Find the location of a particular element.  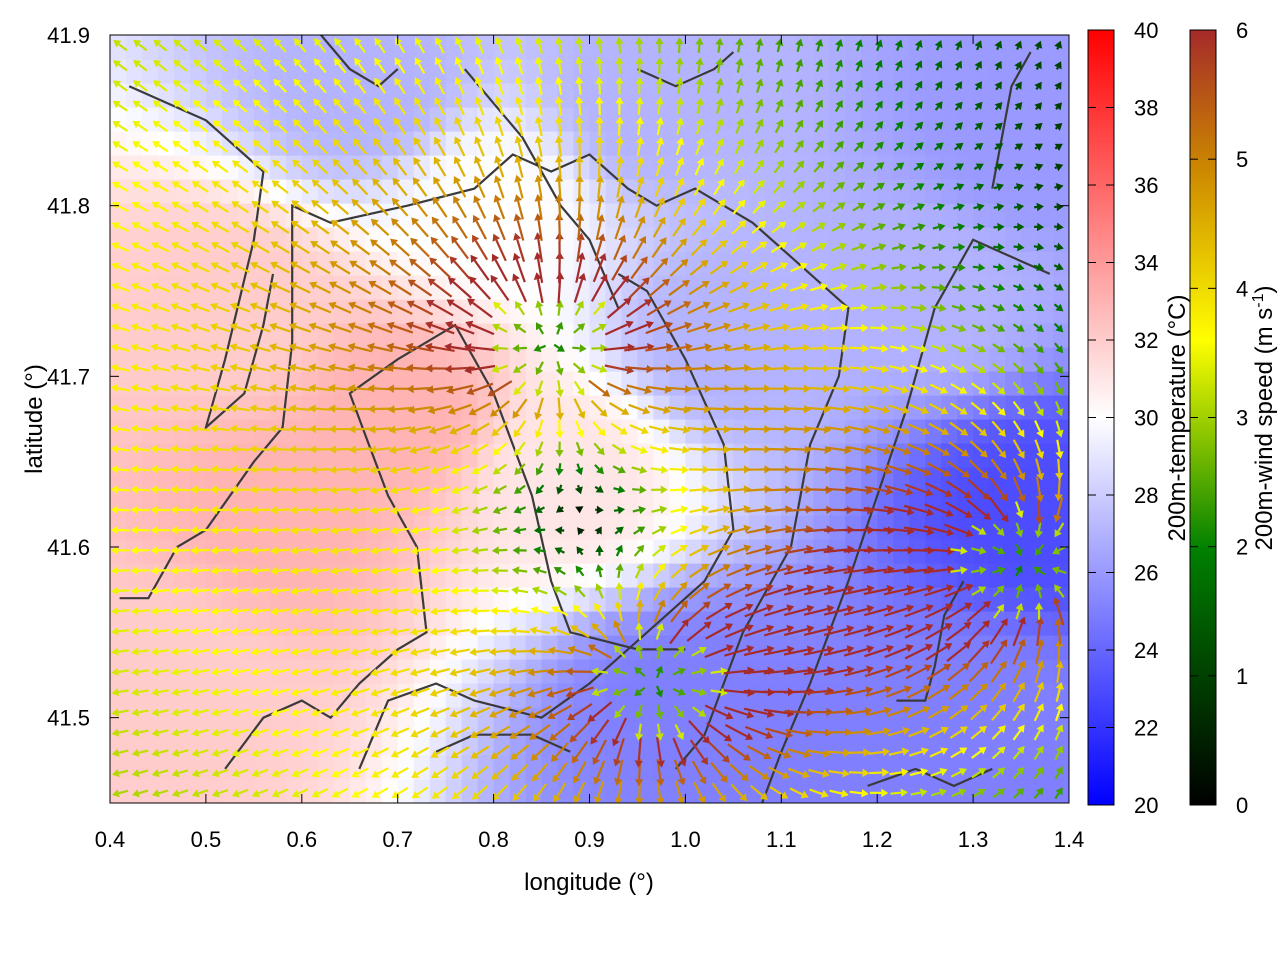

temperature-colorbar-label: 200m-temperature (°C) is located at coordinates (1177, 417).